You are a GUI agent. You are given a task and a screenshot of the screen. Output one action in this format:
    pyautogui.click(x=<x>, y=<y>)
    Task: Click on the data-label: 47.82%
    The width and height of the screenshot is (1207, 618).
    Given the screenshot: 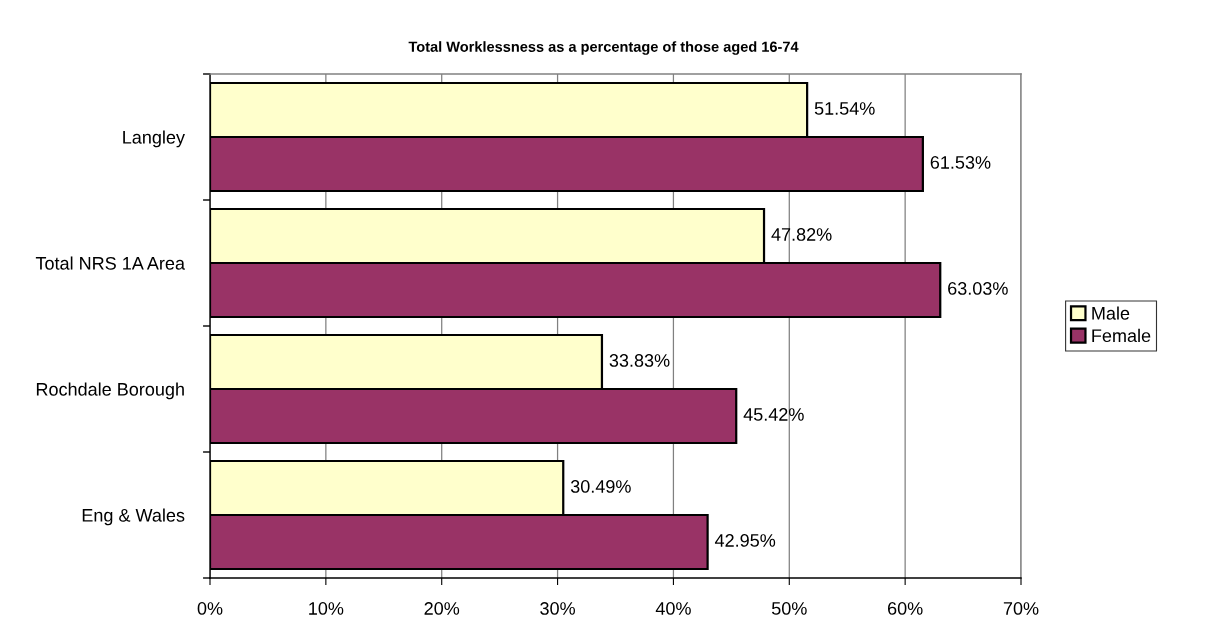 What is the action you would take?
    pyautogui.click(x=801, y=234)
    